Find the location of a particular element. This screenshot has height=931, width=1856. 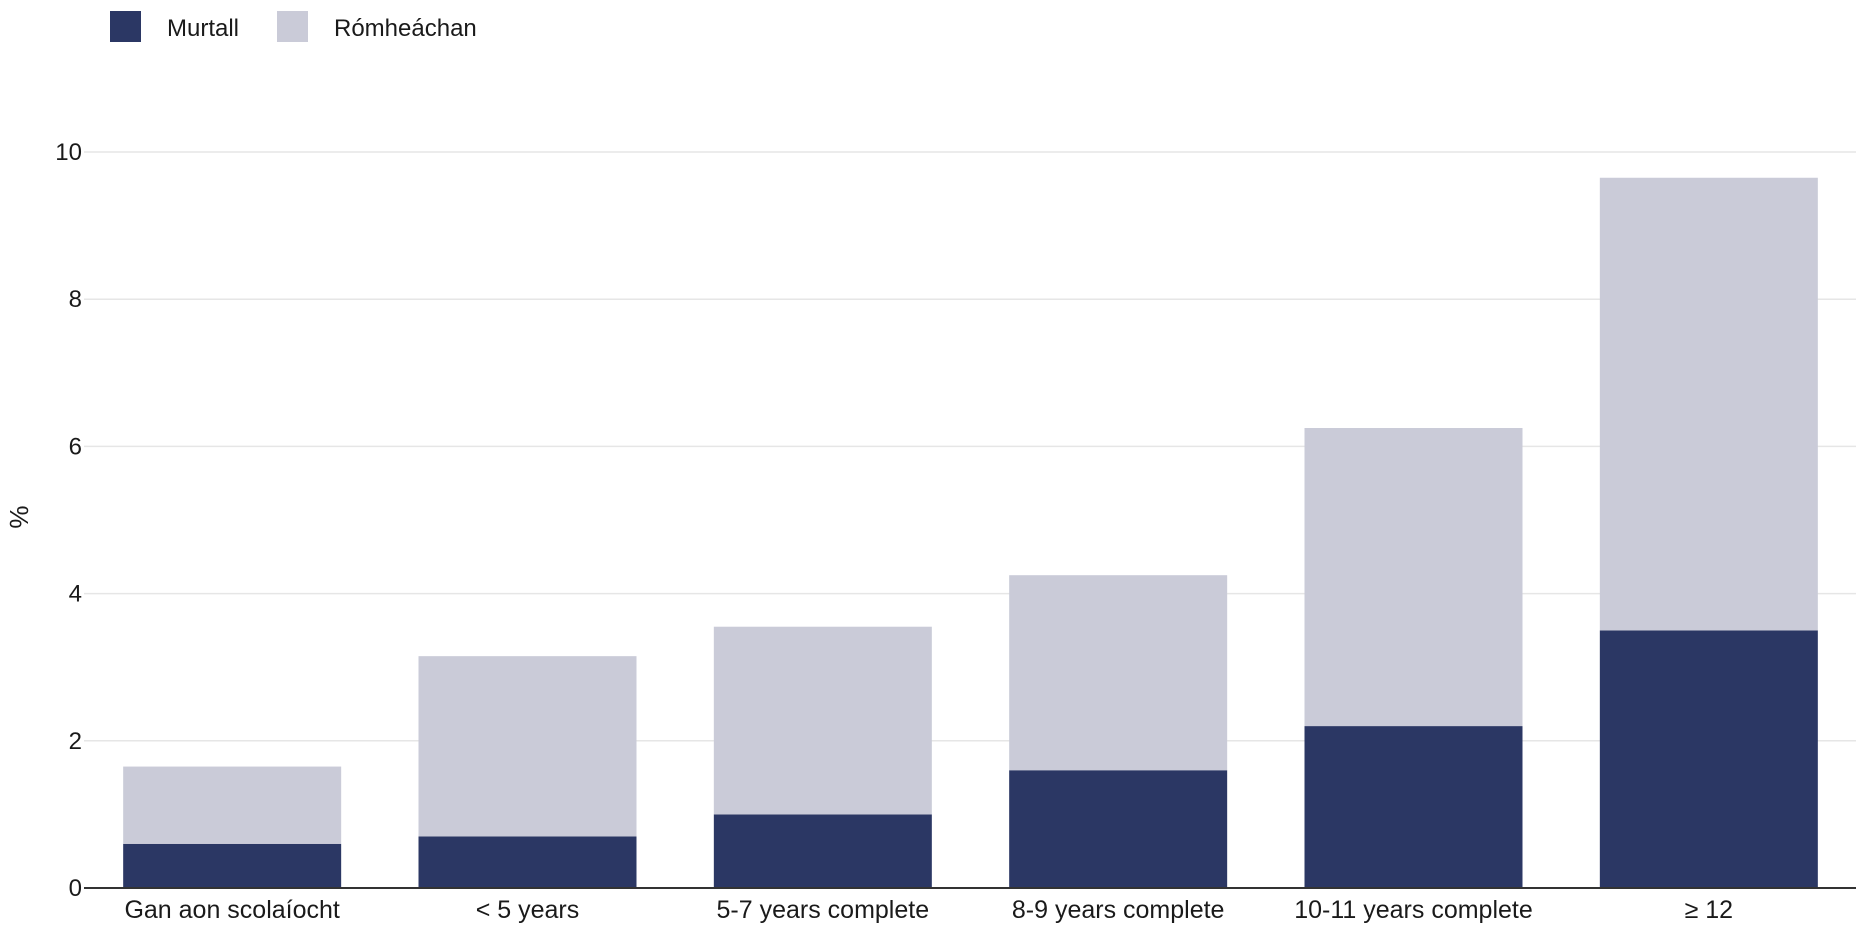

y-tick-label: 10 is located at coordinates (68, 152).